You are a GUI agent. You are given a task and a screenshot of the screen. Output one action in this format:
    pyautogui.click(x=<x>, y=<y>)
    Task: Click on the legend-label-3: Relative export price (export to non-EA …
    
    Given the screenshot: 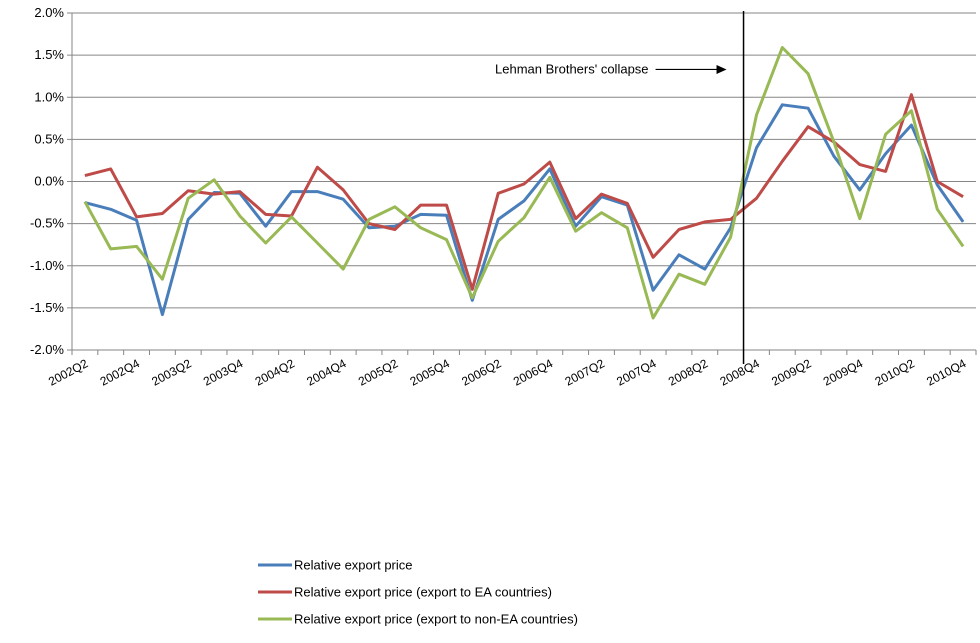 What is the action you would take?
    pyautogui.click(x=436, y=619)
    